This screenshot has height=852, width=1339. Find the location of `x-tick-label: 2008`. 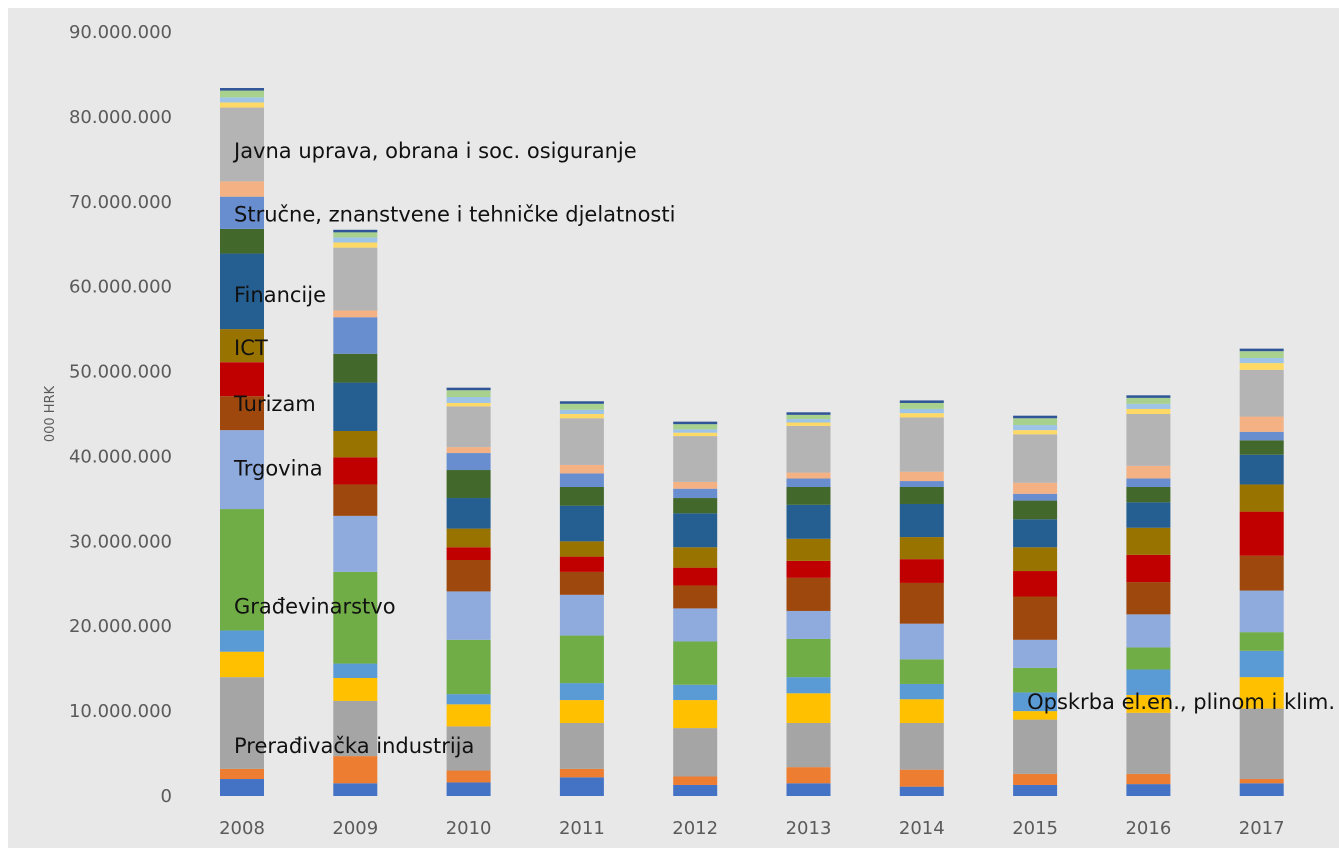

x-tick-label: 2008 is located at coordinates (242, 828).